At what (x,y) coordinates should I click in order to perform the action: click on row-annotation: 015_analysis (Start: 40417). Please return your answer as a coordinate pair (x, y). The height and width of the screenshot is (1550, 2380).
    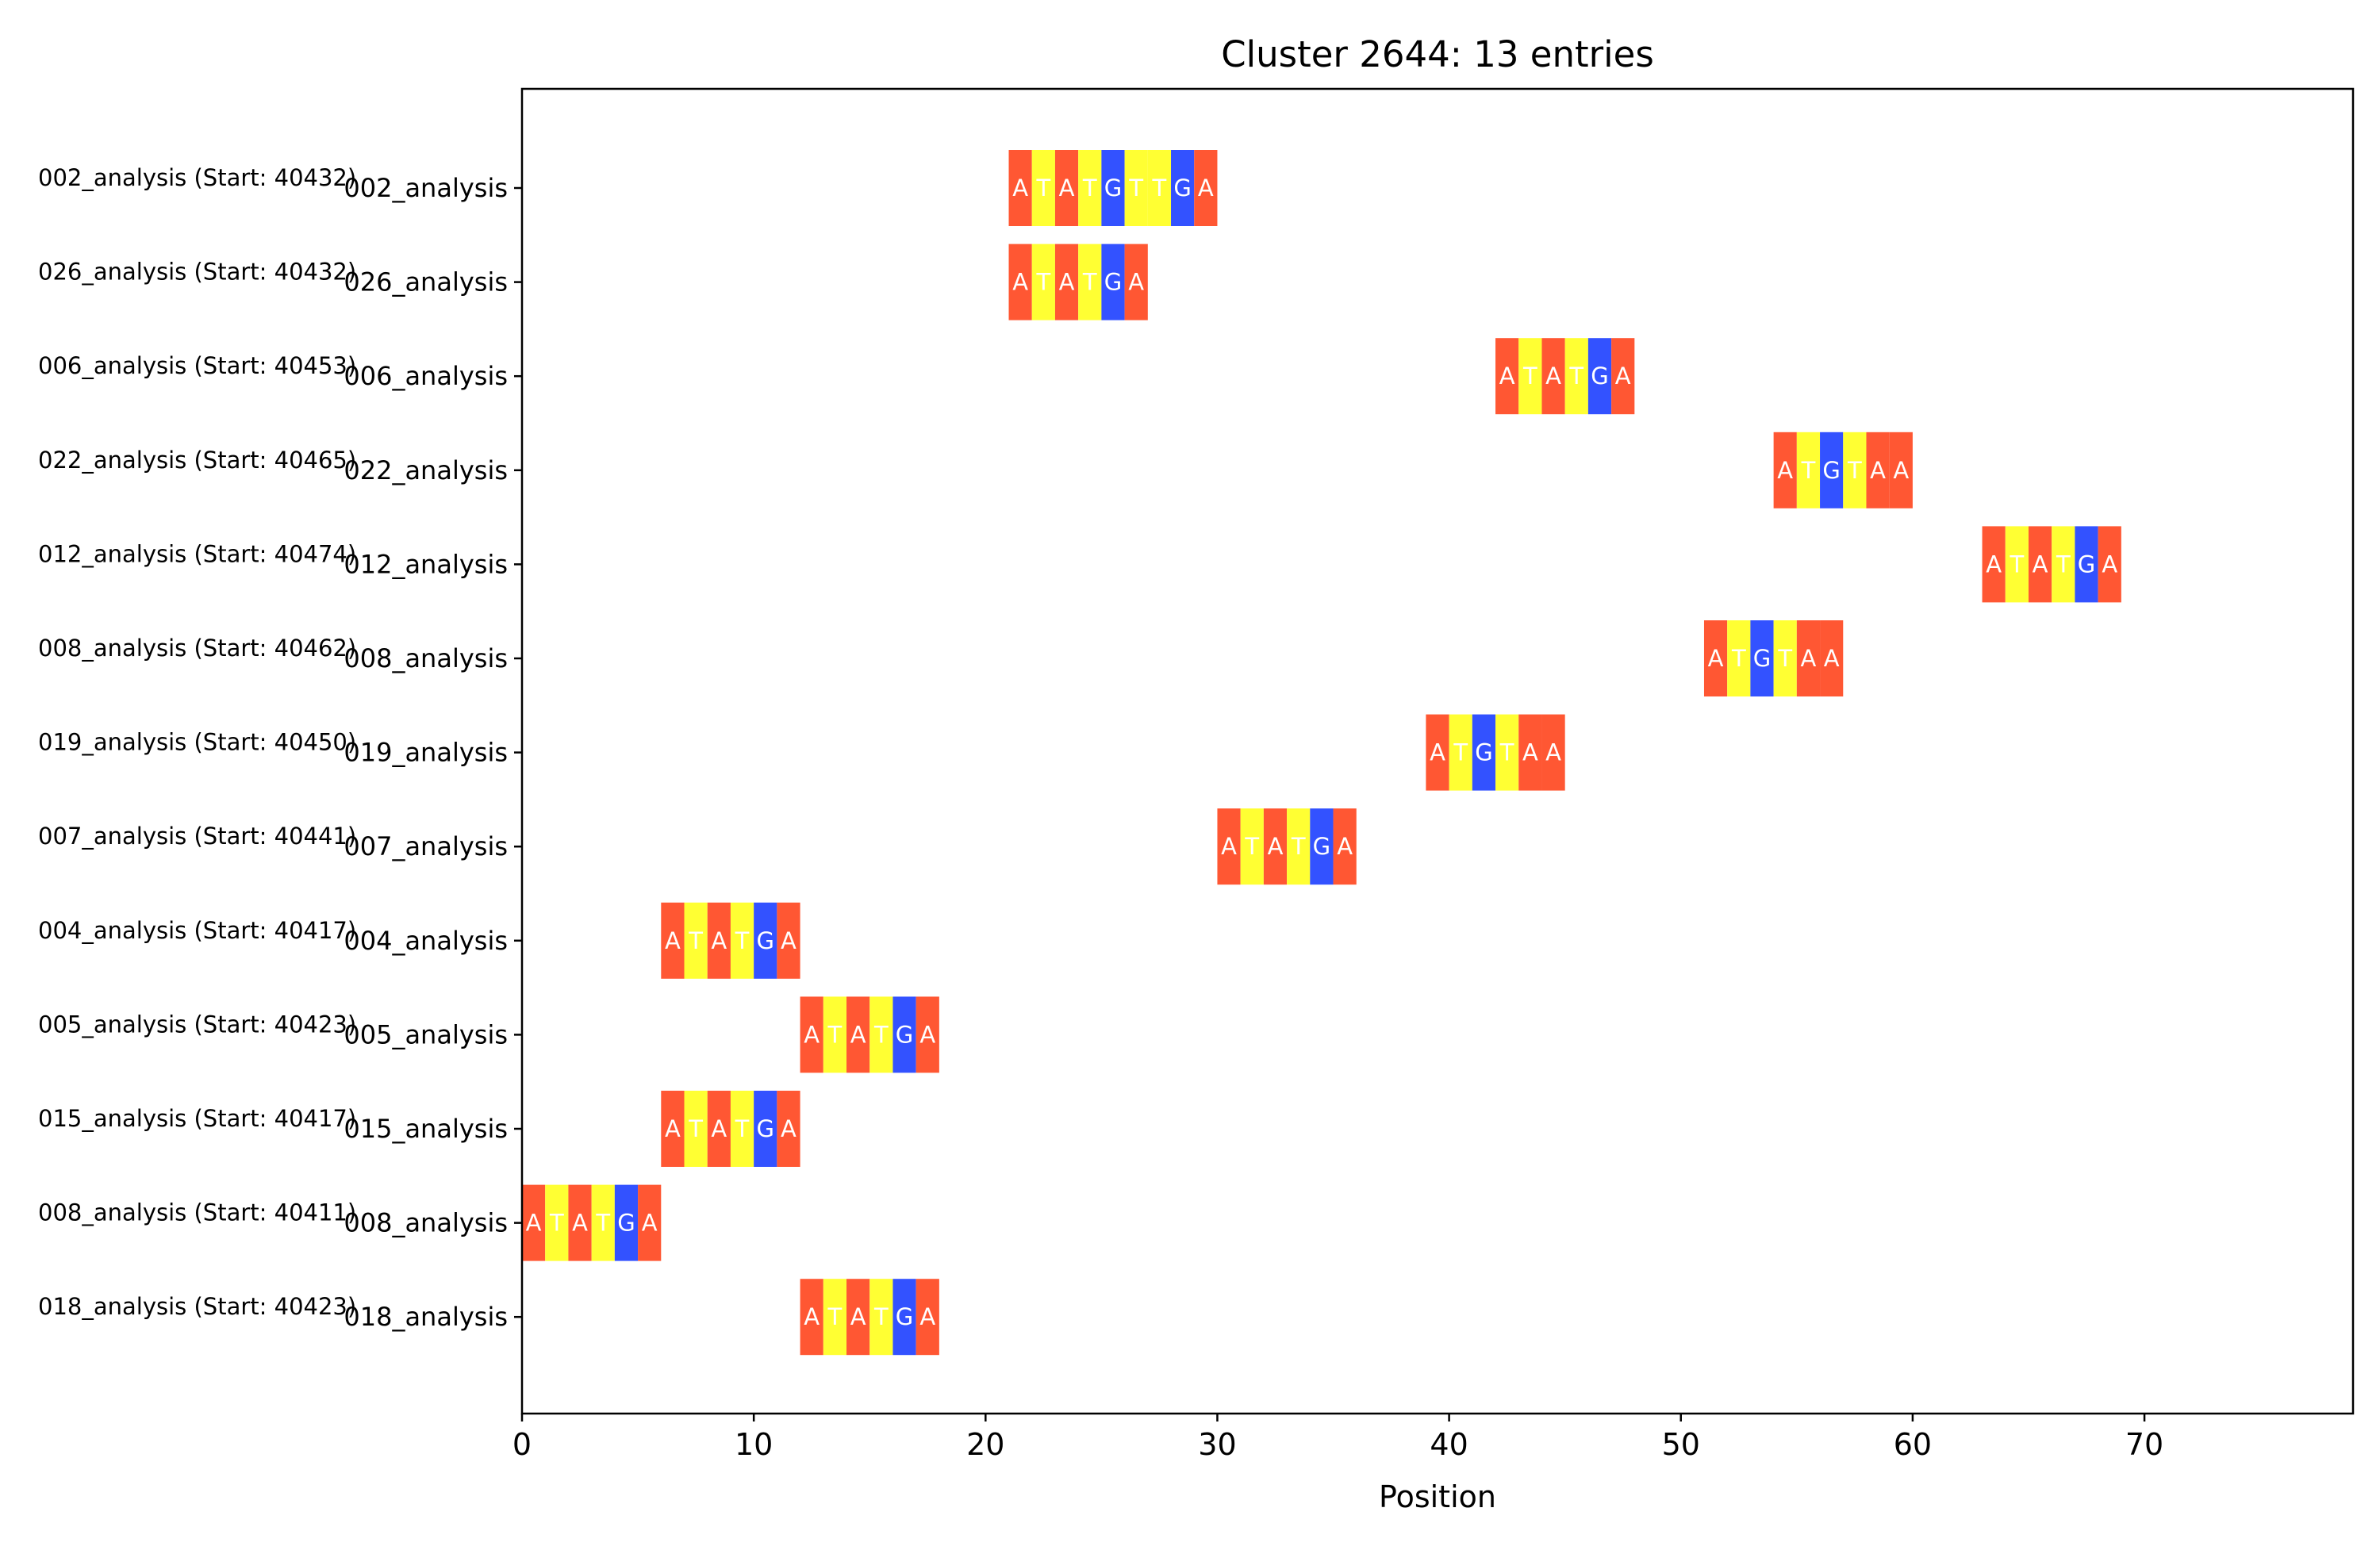
    Looking at the image, I should click on (197, 1119).